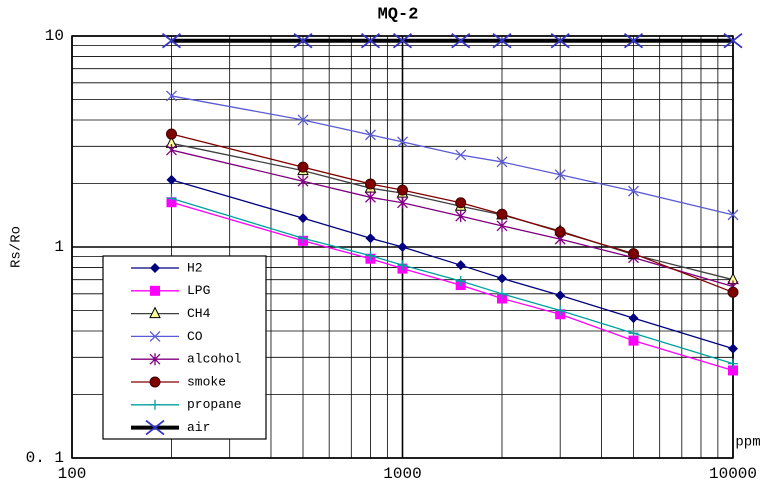  I want to click on legend-label: alcohol, so click(214, 359).